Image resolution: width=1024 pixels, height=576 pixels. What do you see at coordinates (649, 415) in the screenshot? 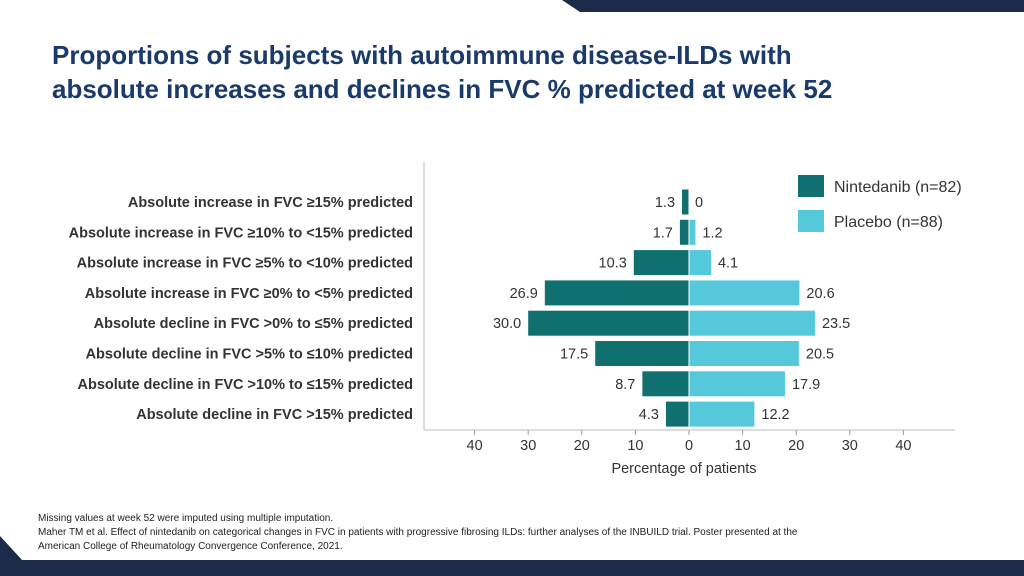
I see `nintedanib-value-label: 4.3` at bounding box center [649, 415].